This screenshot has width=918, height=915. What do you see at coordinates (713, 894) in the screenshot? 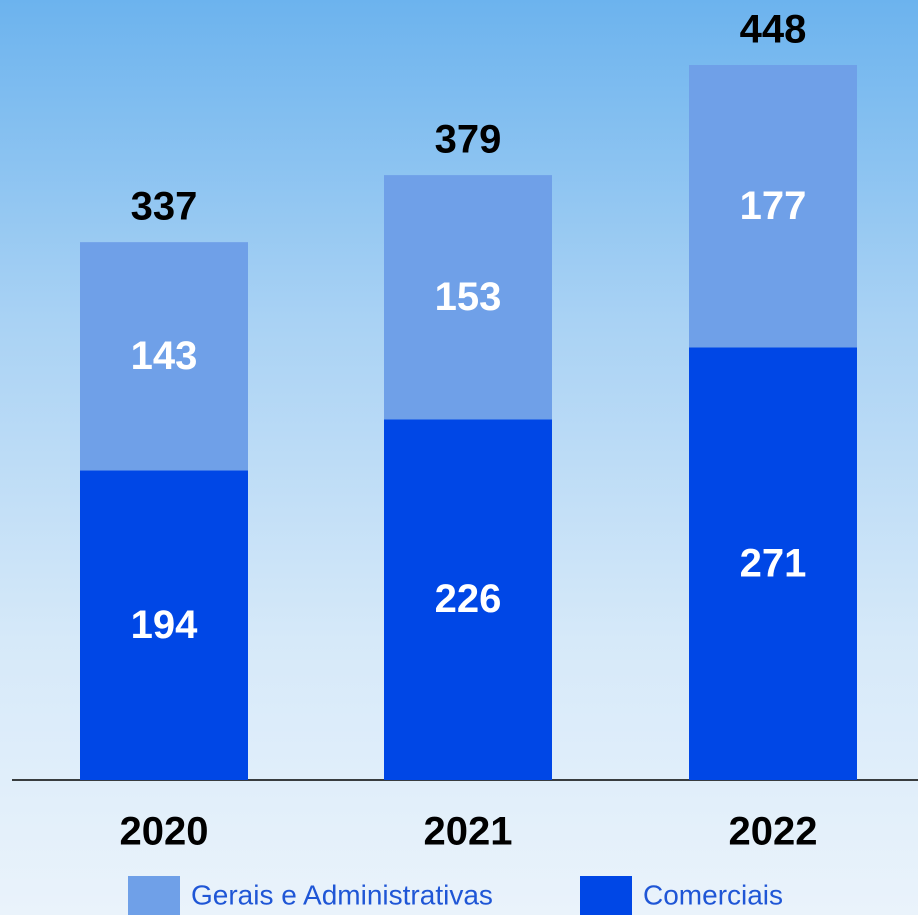
I see `legend-label: Comerciais` at bounding box center [713, 894].